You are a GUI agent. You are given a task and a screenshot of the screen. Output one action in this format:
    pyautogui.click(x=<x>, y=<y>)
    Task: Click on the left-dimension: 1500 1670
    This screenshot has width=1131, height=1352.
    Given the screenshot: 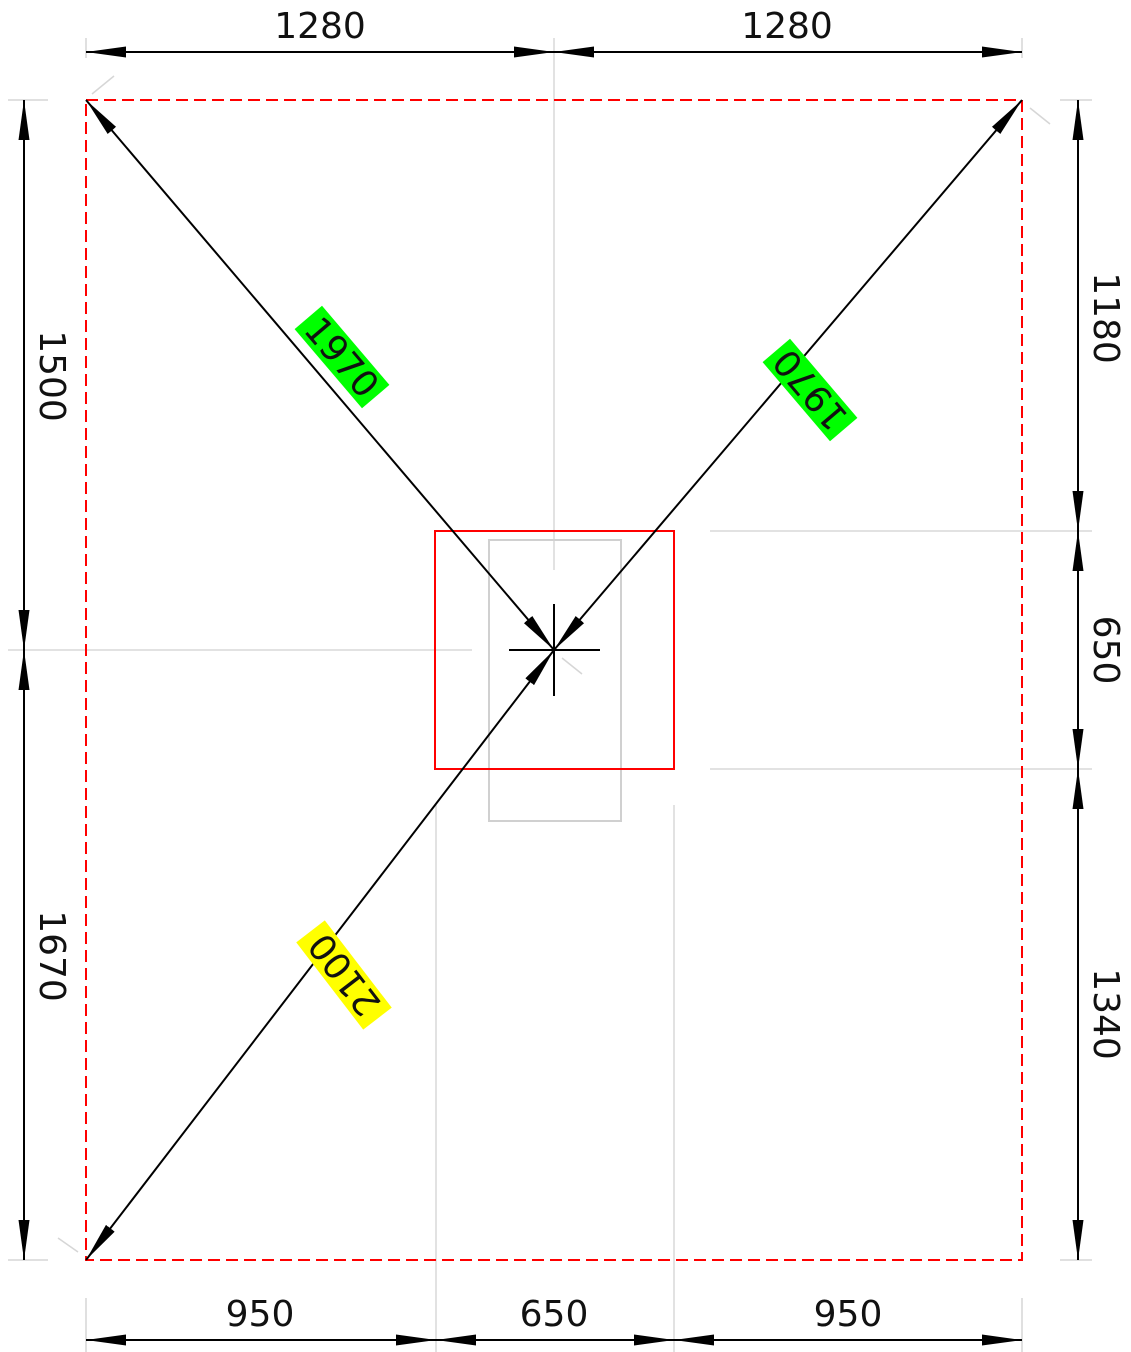 What is the action you would take?
    pyautogui.click(x=45, y=680)
    